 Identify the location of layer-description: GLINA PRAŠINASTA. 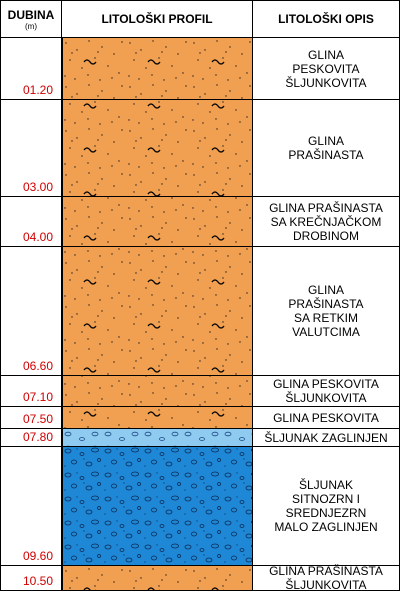
(326, 148).